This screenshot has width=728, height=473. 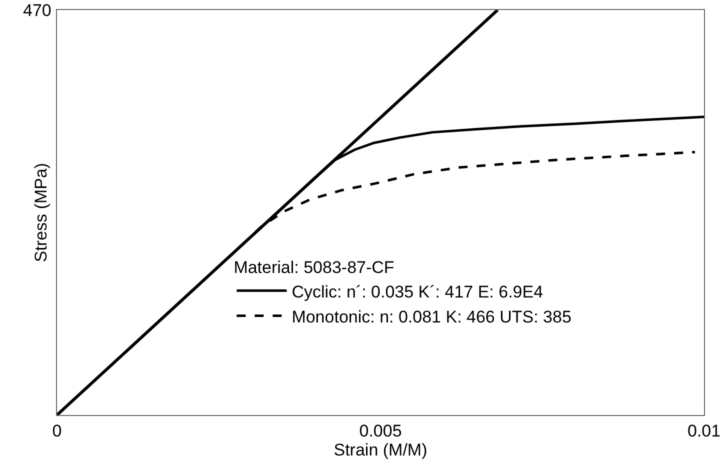 What do you see at coordinates (57, 430) in the screenshot?
I see `x-tick-label: 0` at bounding box center [57, 430].